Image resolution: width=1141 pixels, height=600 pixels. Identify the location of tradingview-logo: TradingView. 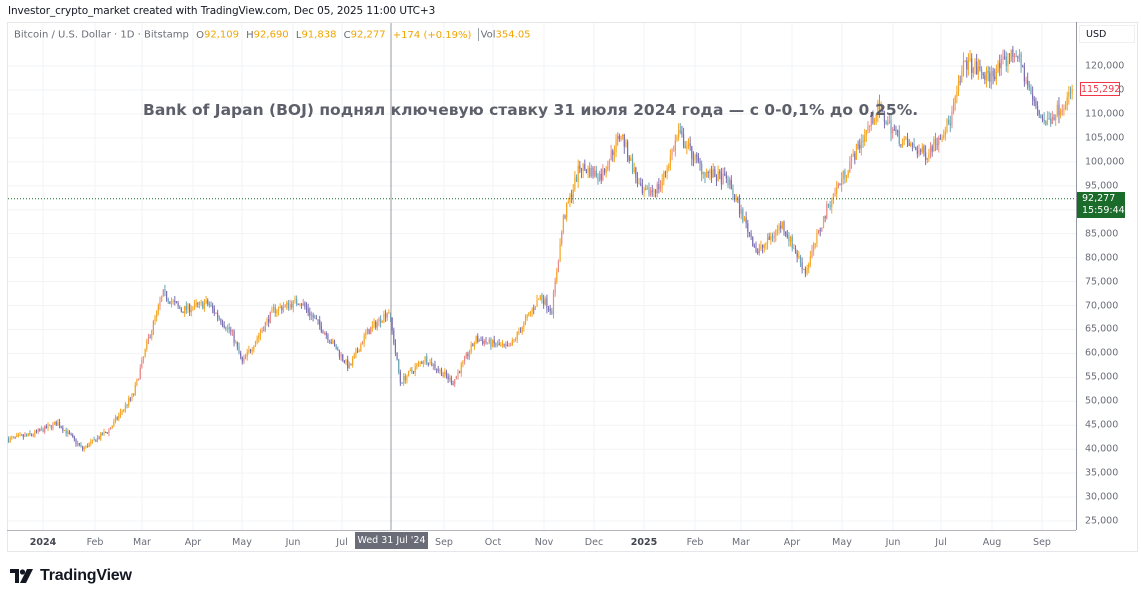
(71, 576).